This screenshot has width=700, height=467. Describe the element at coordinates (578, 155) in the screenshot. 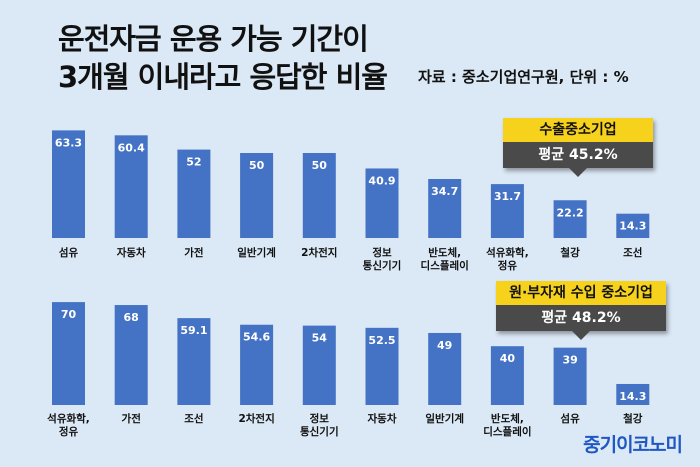

I see `export-sme-badge-avg: 평균 45.2%` at that location.